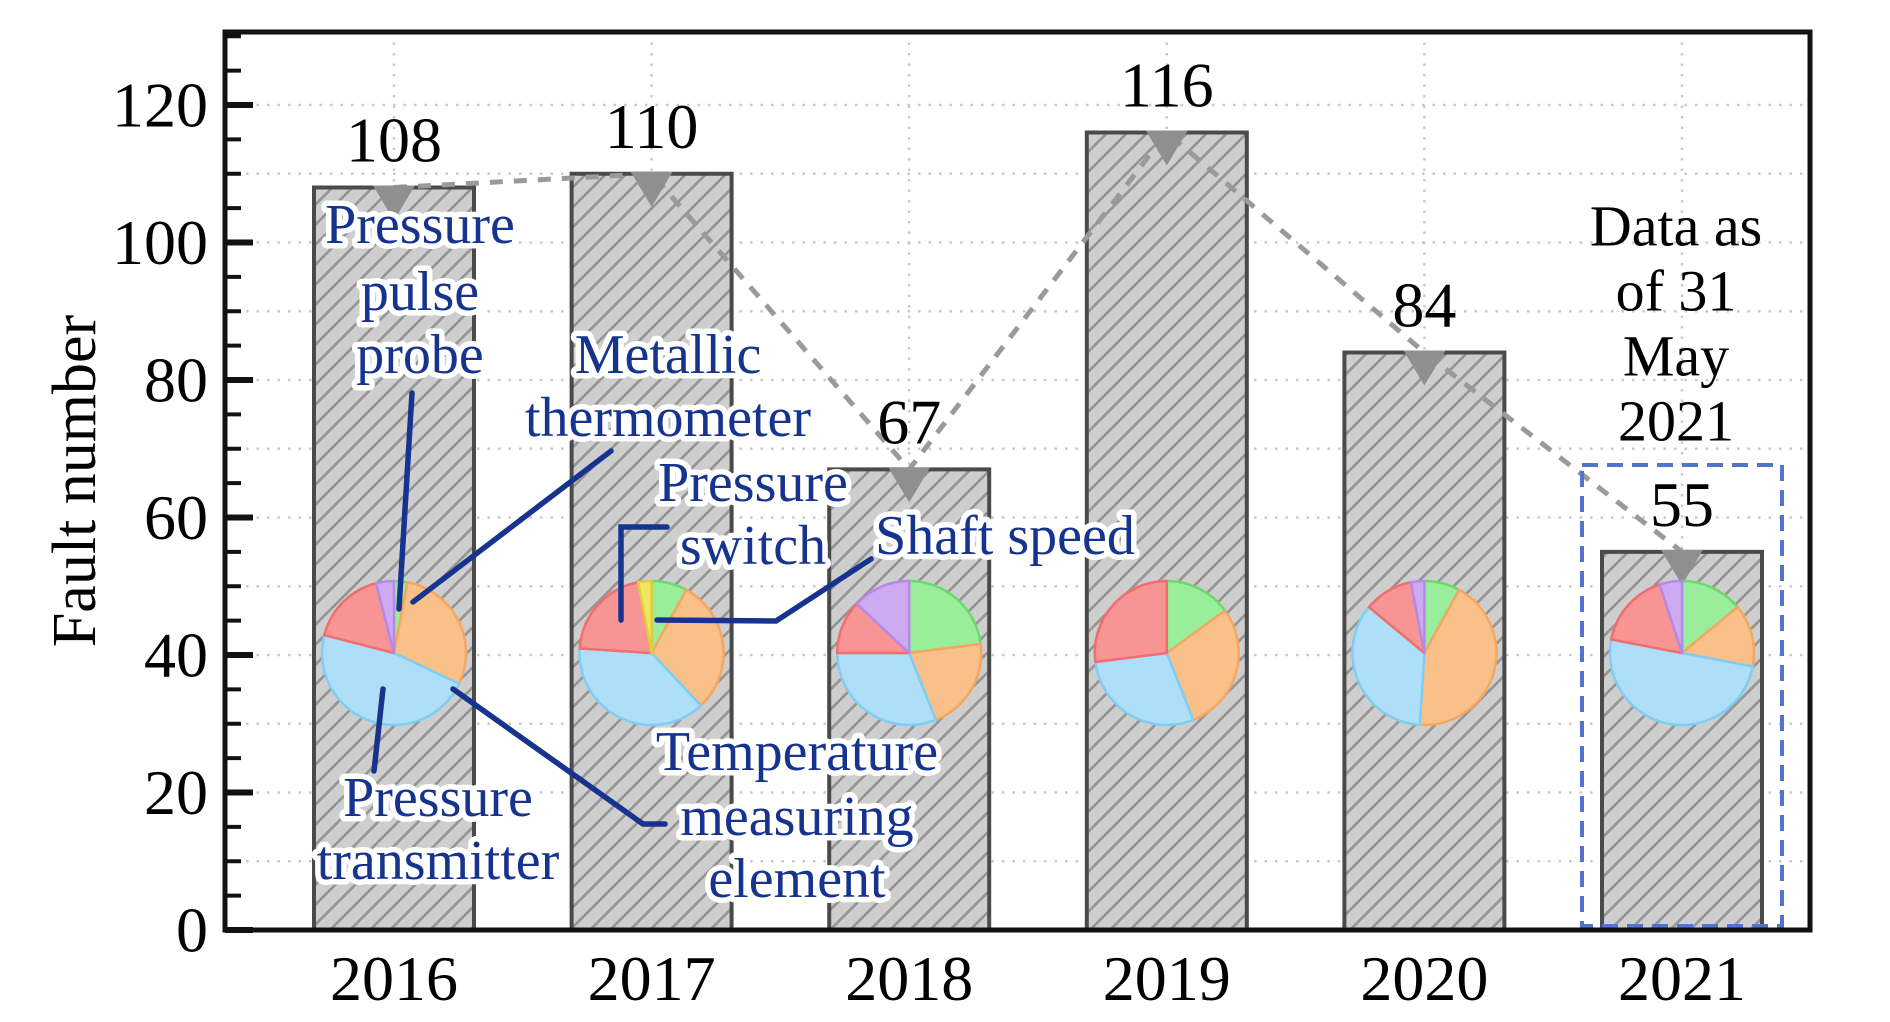  Describe the element at coordinates (1682, 978) in the screenshot. I see `x-tick-label-2021: 2021` at that location.